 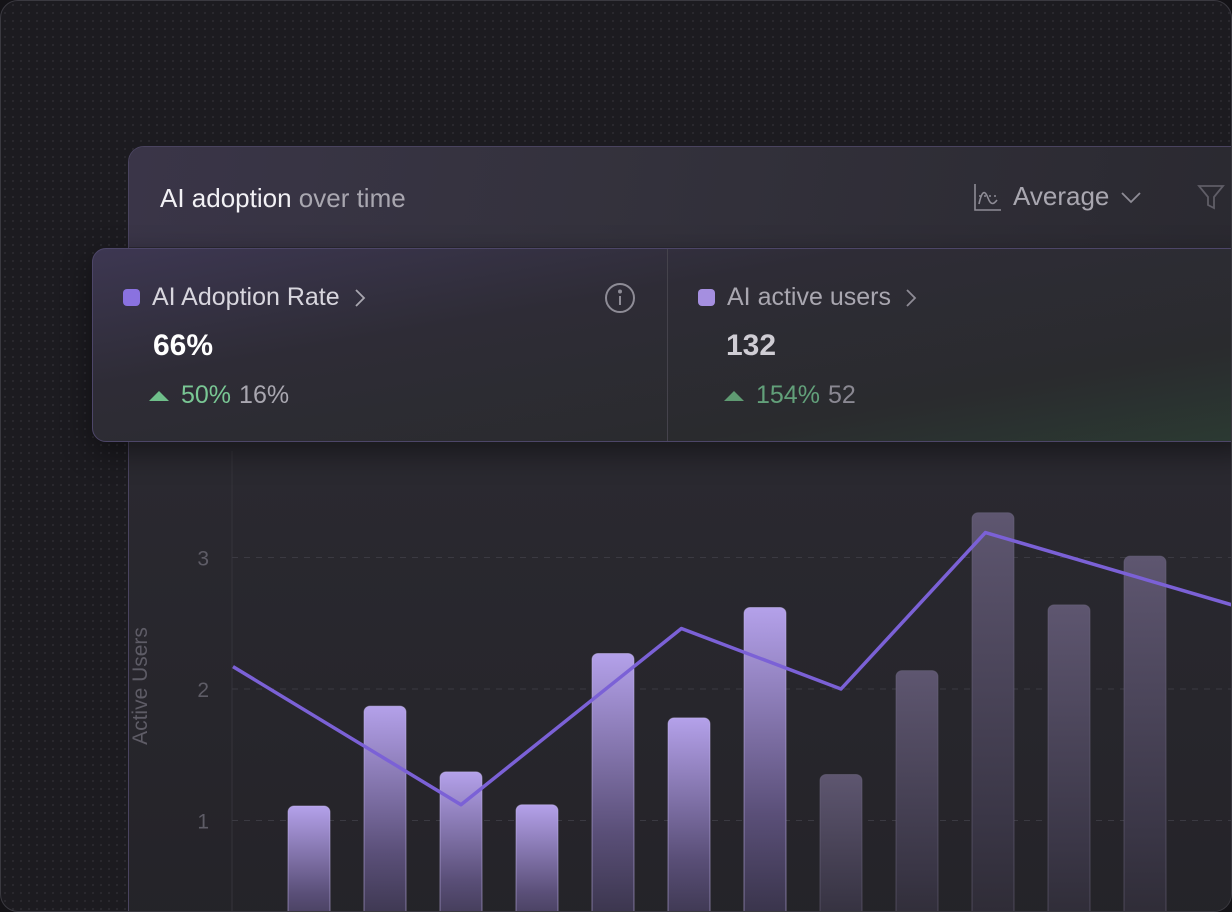 What do you see at coordinates (1131, 197) in the screenshot?
I see `chevron-down-icon` at bounding box center [1131, 197].